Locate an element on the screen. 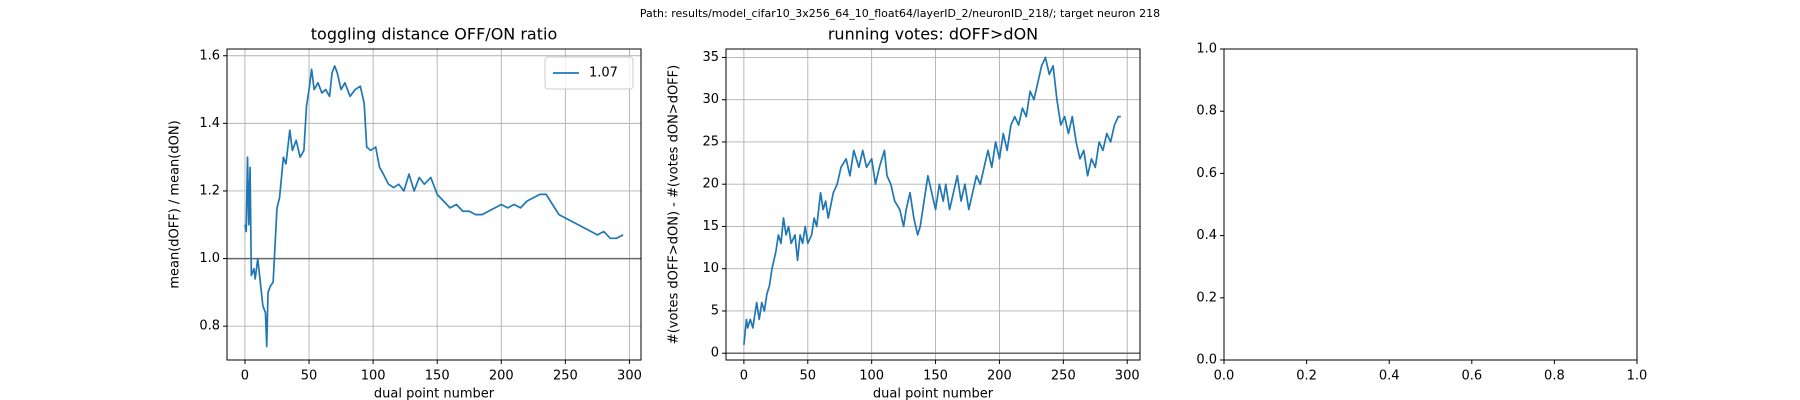  y-tick-label: 0.6 is located at coordinates (1206, 173).